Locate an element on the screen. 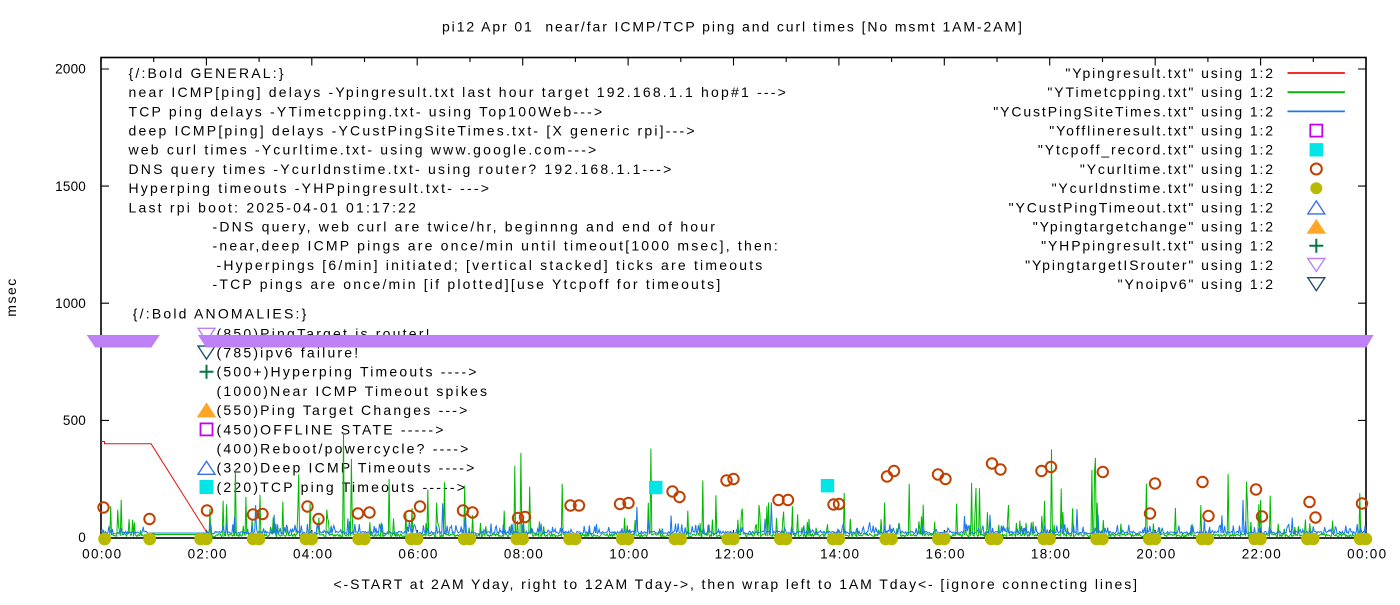 The height and width of the screenshot is (605, 1400). svg-text: 18:00 is located at coordinates (1051, 553).